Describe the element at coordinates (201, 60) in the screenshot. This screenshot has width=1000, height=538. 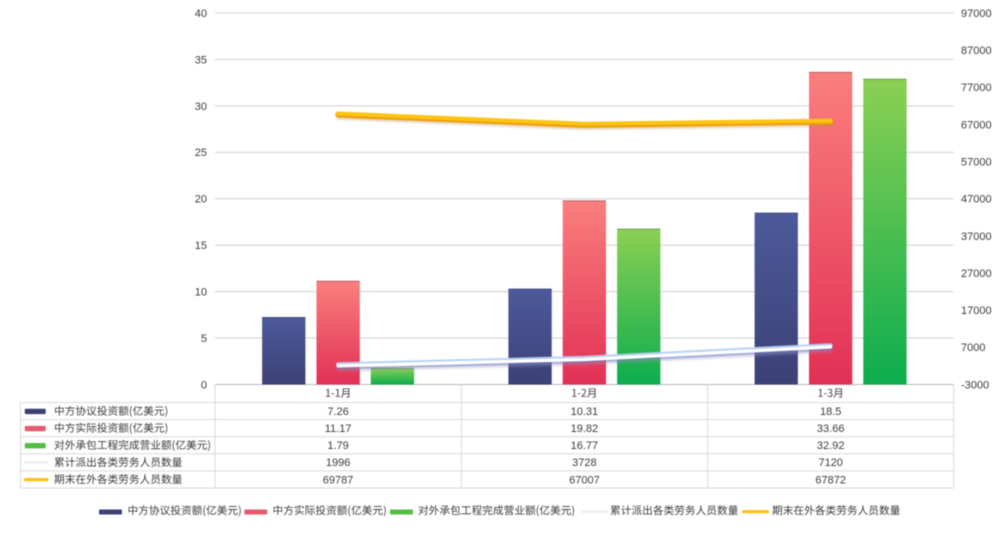
I see `svg-text: 35` at that location.